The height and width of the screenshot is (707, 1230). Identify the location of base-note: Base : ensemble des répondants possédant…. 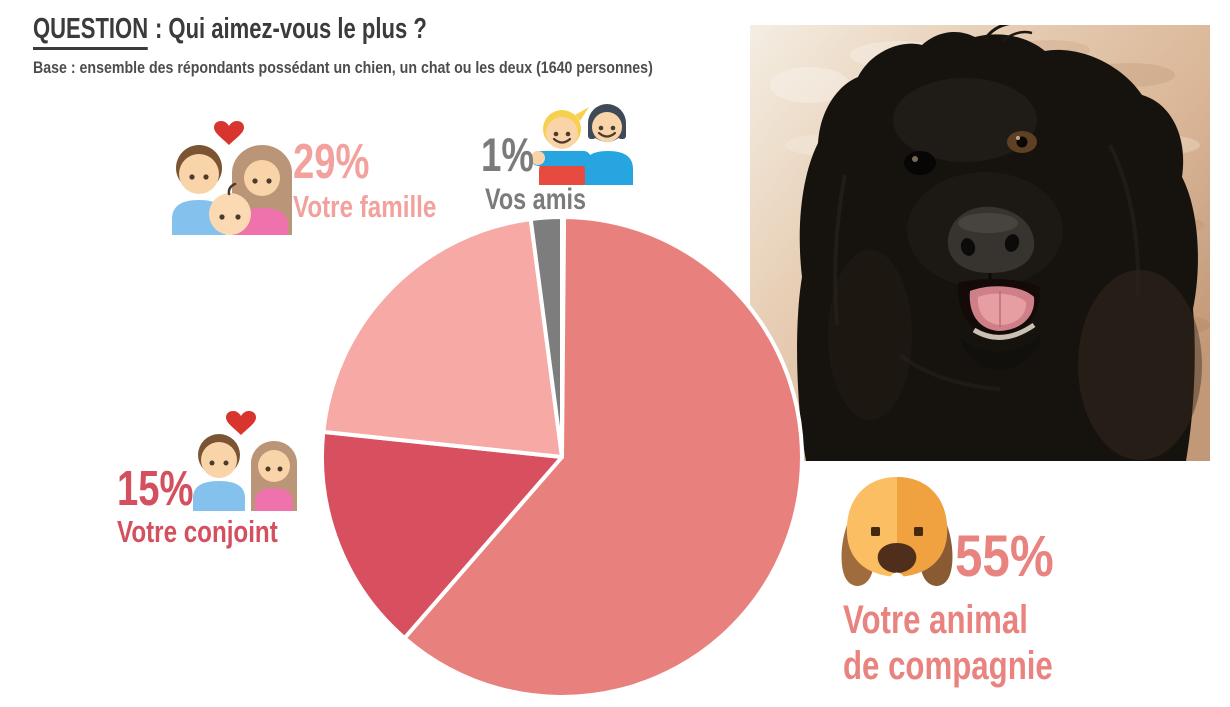
(343, 68).